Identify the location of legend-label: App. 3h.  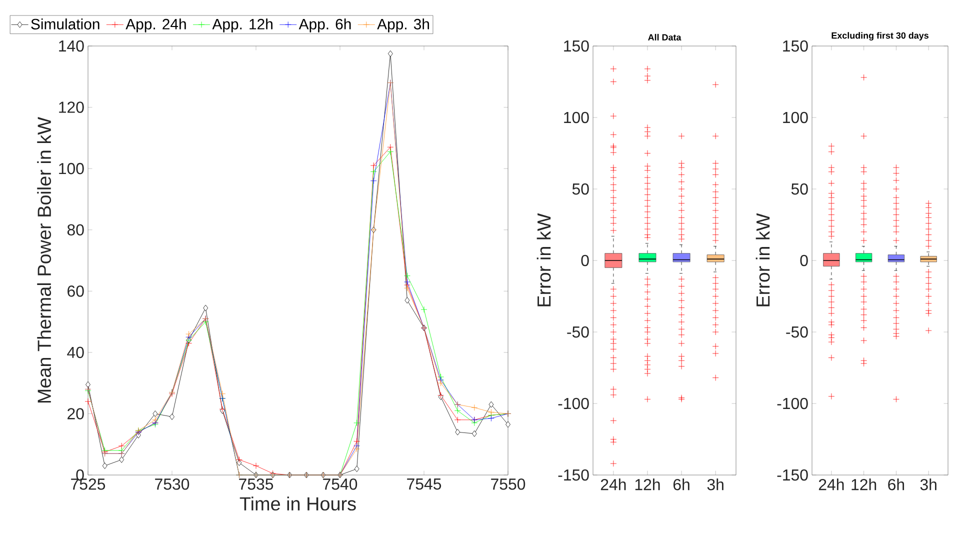
(403, 25).